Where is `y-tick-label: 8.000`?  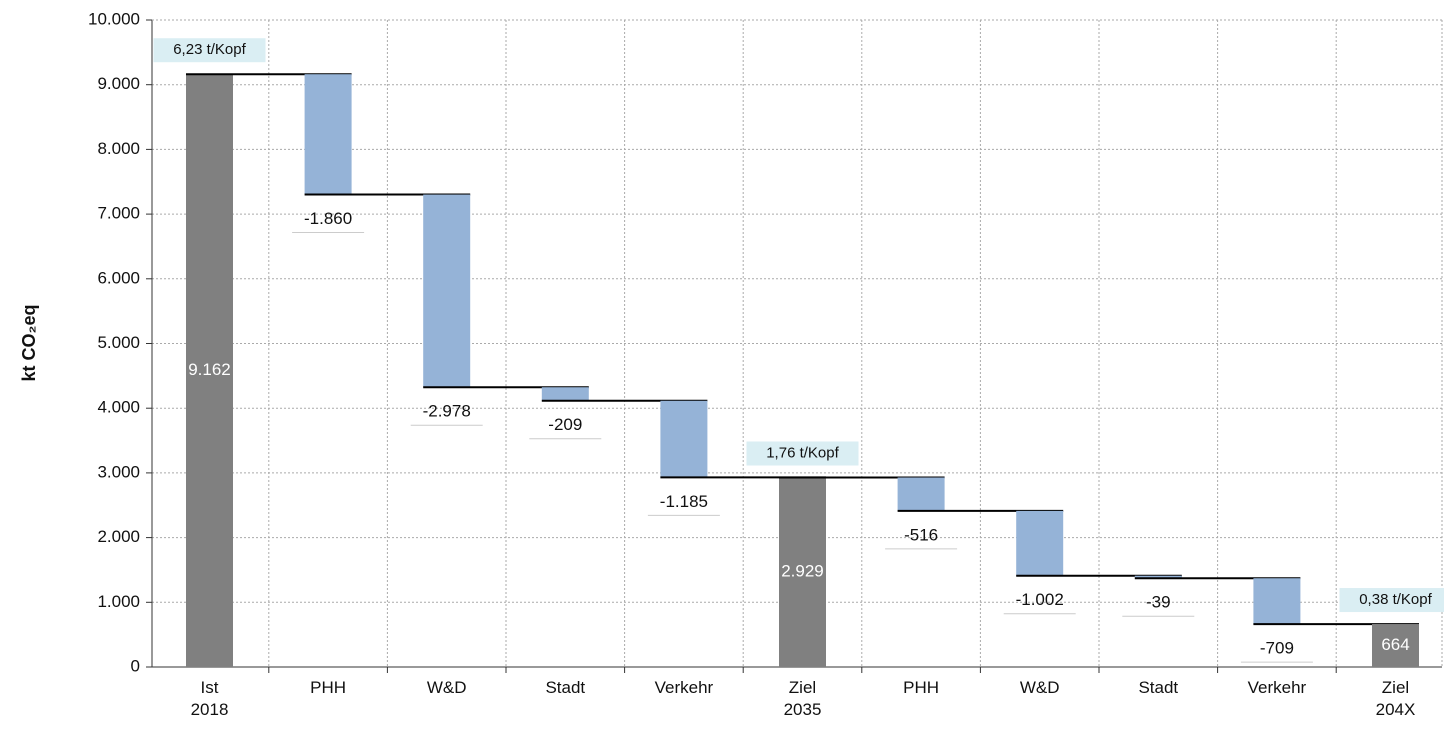 y-tick-label: 8.000 is located at coordinates (118, 148).